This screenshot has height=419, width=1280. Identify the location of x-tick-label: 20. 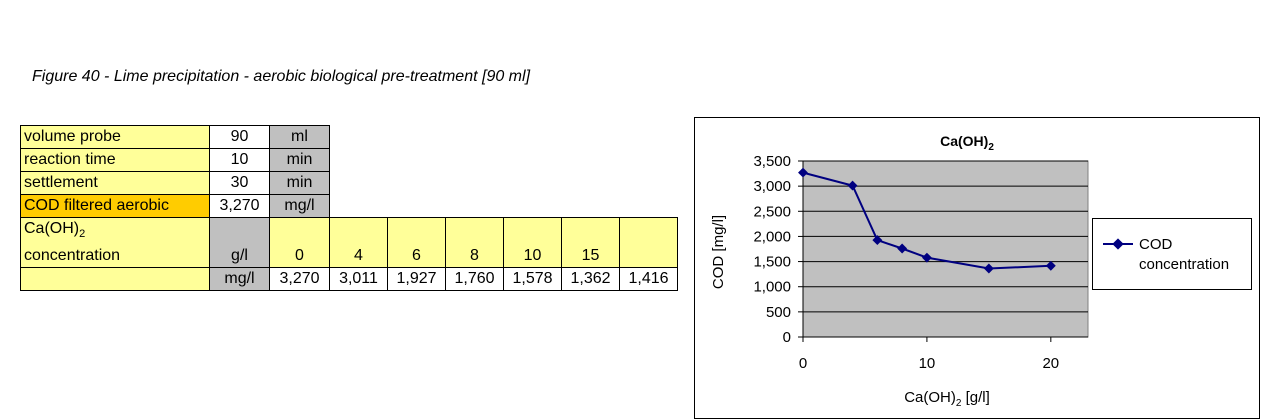
(1050, 363).